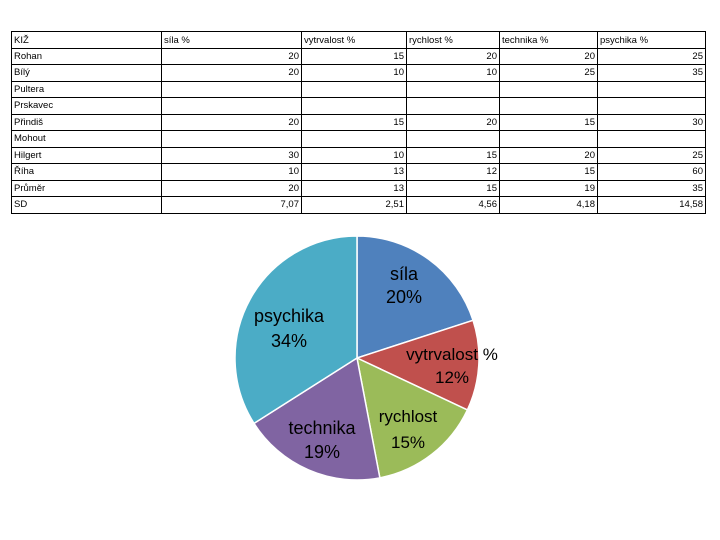 The height and width of the screenshot is (540, 720). I want to click on table-row: Průměr 20 13 15 19 35, so click(358, 188).